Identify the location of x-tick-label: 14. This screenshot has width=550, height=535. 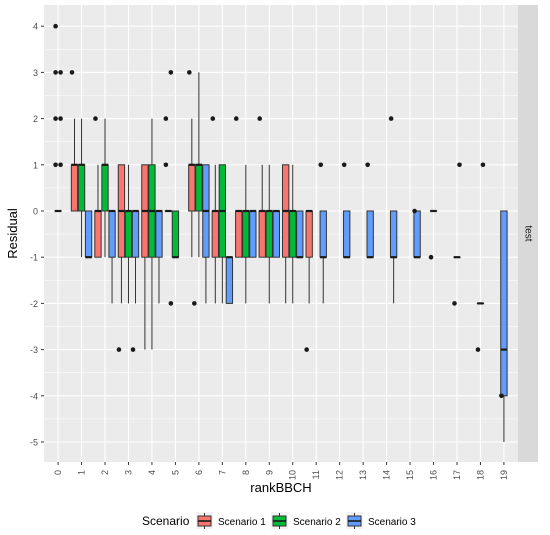
(387, 475).